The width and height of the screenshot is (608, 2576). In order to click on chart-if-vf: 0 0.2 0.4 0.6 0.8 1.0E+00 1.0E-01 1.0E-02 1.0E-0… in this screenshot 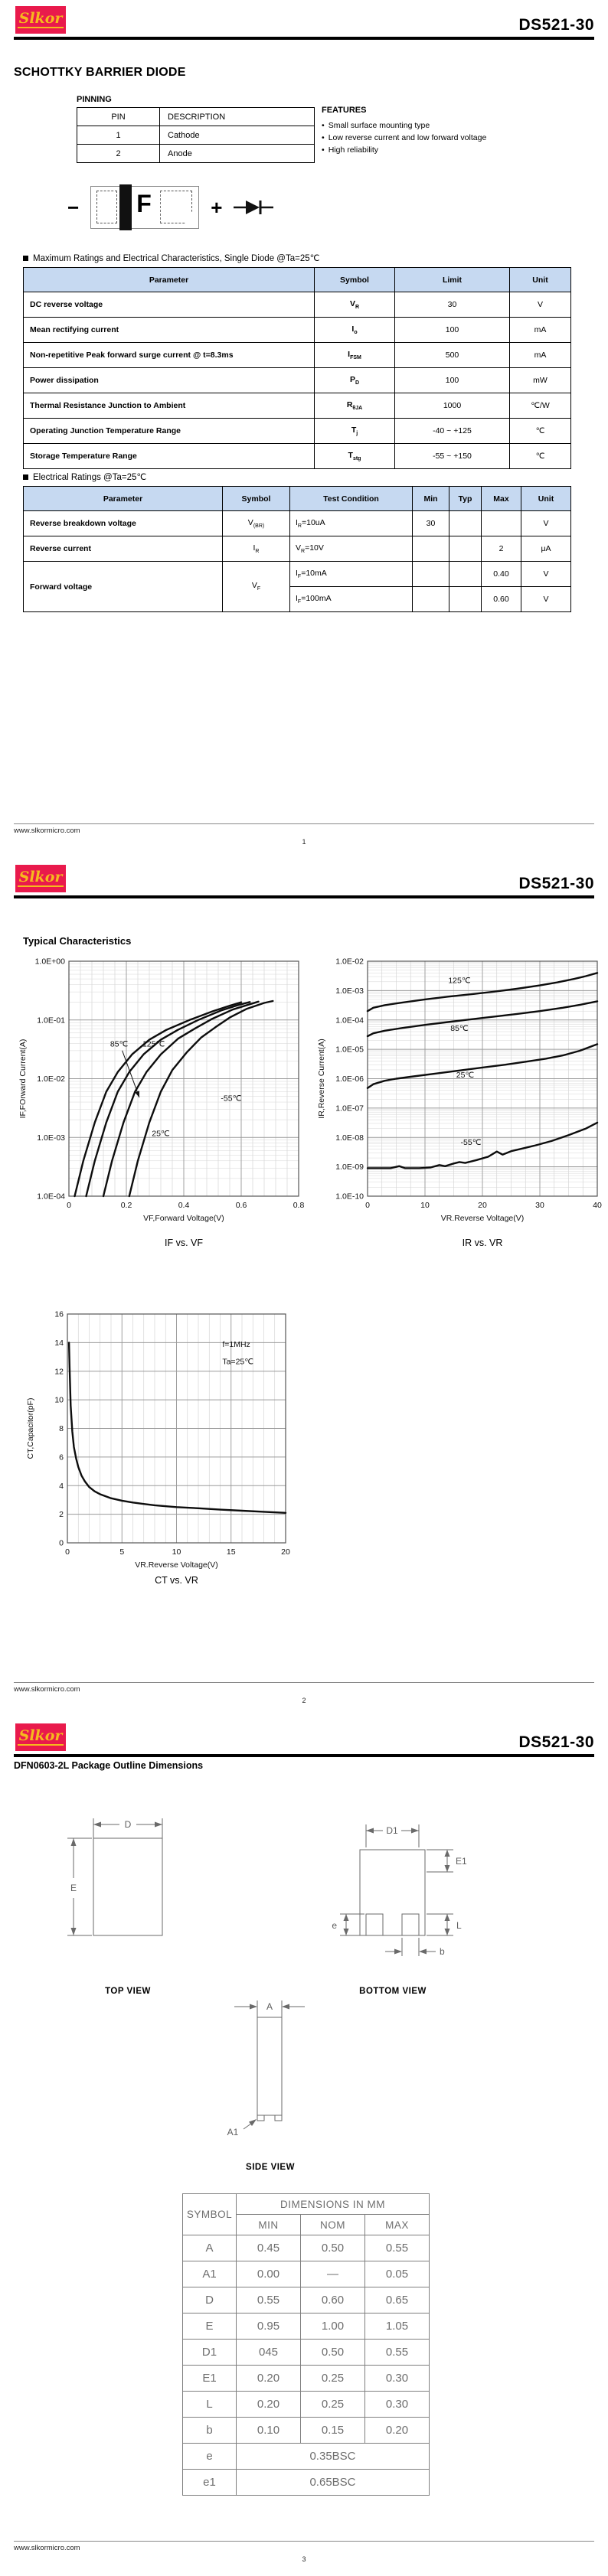, I will do `click(161, 1103)`.